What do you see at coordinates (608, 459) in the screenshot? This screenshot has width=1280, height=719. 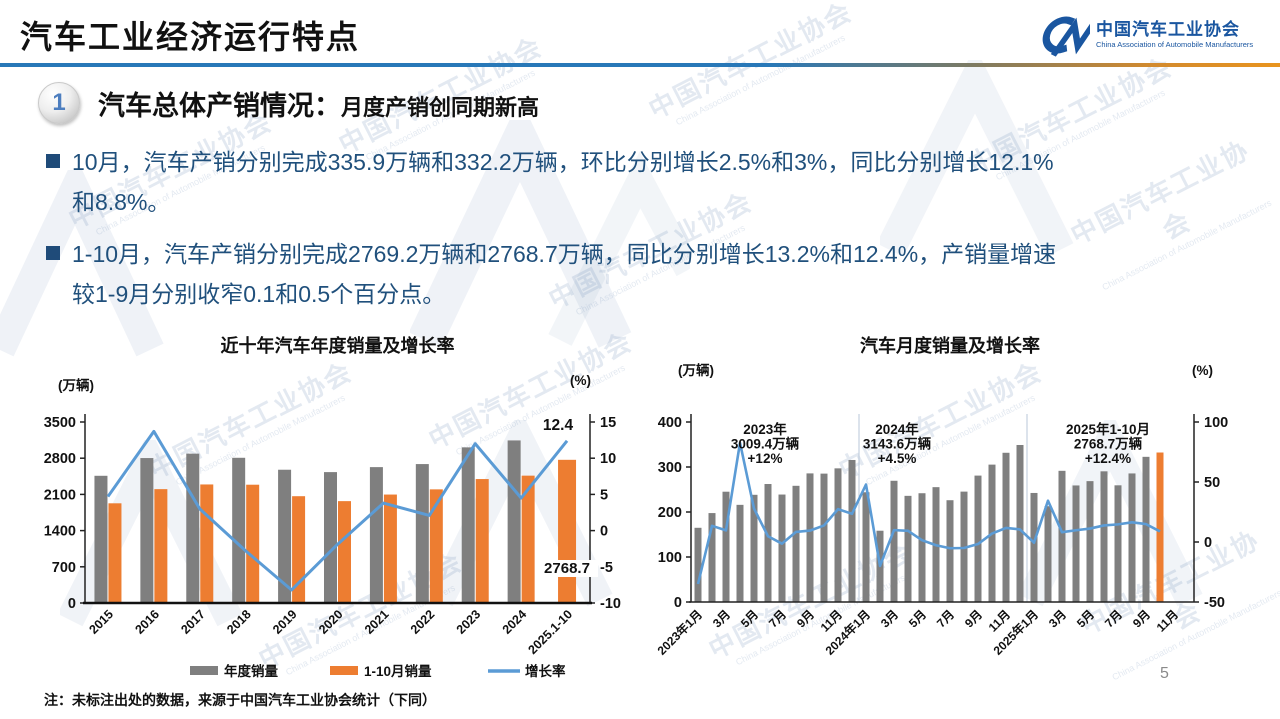 I see `right-tick-label: 10` at bounding box center [608, 459].